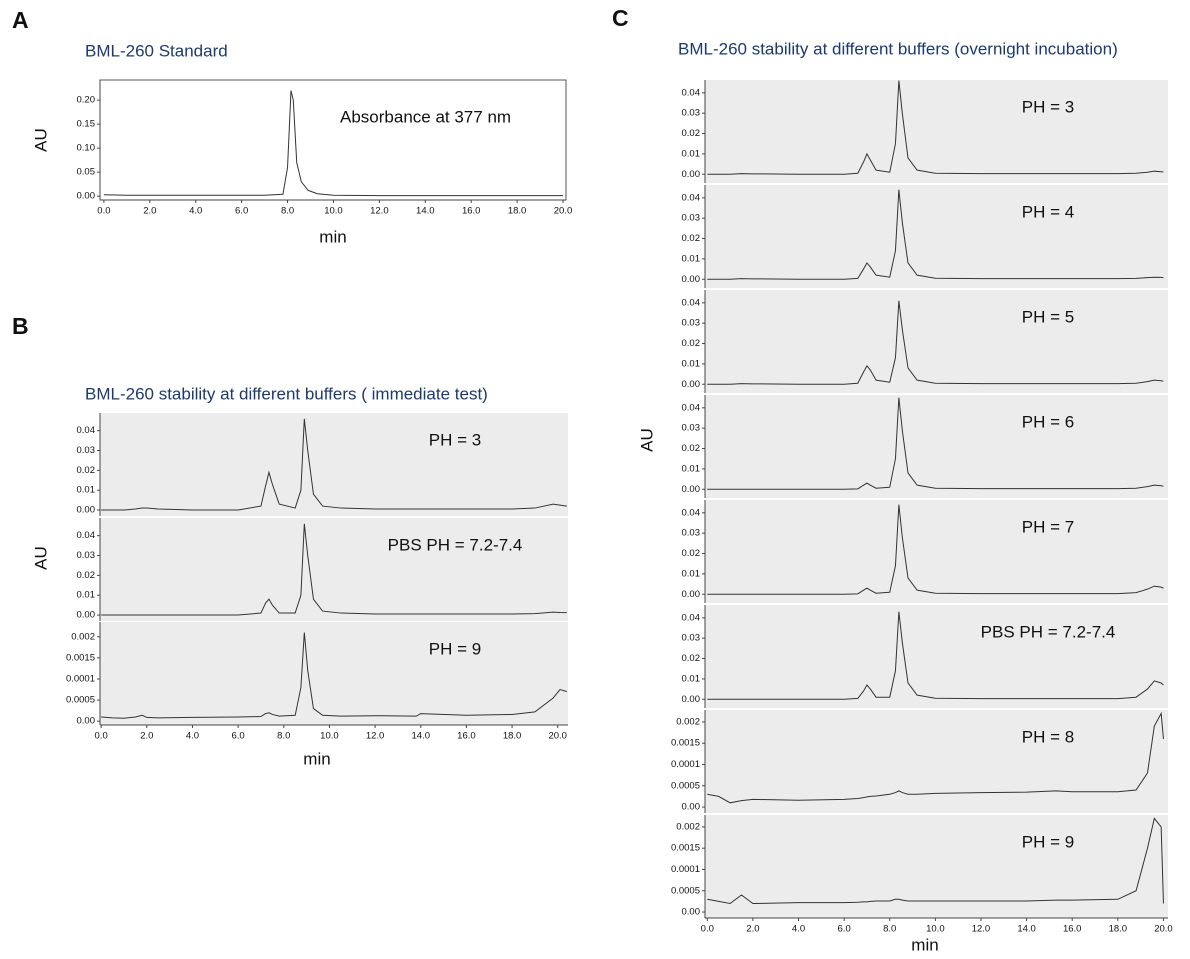 This screenshot has width=1190, height=959. What do you see at coordinates (620, 18) in the screenshot?
I see `panel-label: C` at bounding box center [620, 18].